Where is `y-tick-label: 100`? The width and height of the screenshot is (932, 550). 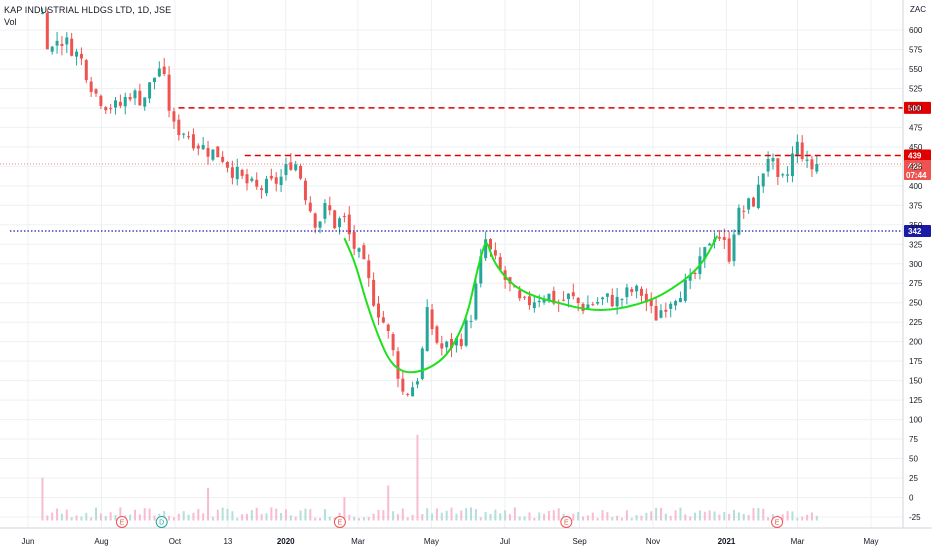
y-tick-label: 100 is located at coordinates (916, 420).